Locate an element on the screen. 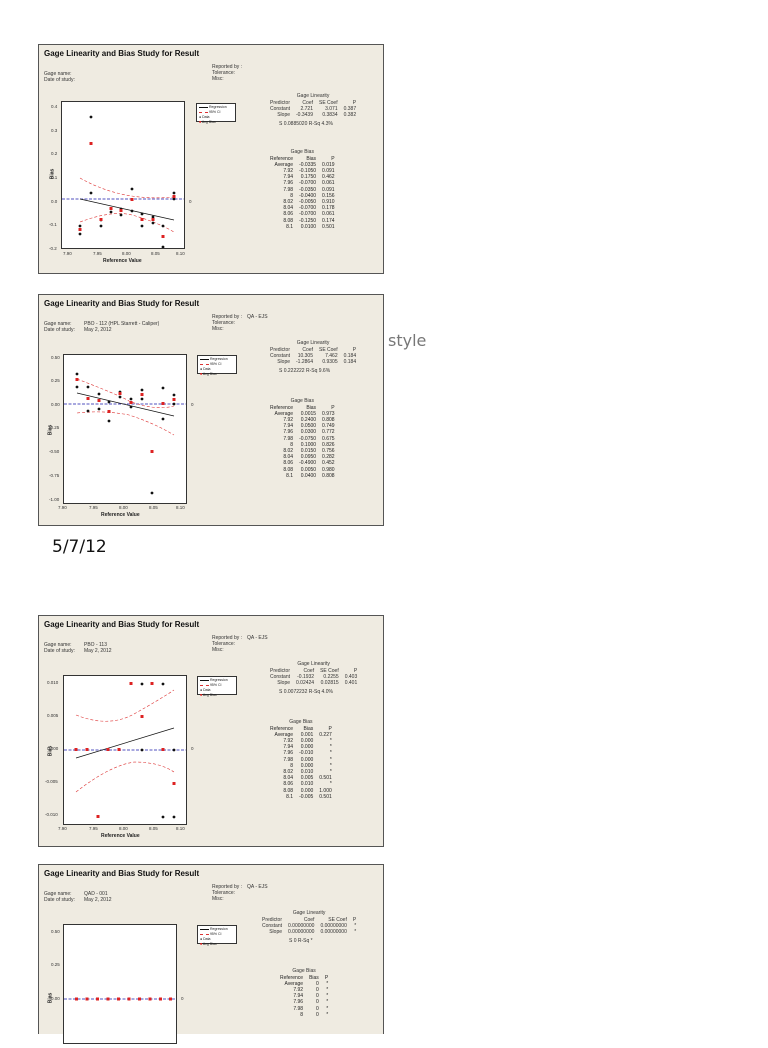  gage-name-value: PBO - 112 (HPL Starrett - Caliper) is located at coordinates (122, 324).